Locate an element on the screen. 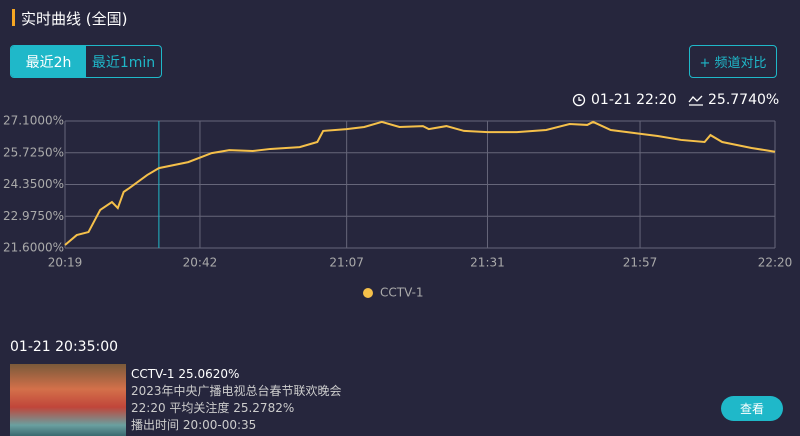 The height and width of the screenshot is (436, 800). x-tick-label: 21:31 is located at coordinates (487, 263).